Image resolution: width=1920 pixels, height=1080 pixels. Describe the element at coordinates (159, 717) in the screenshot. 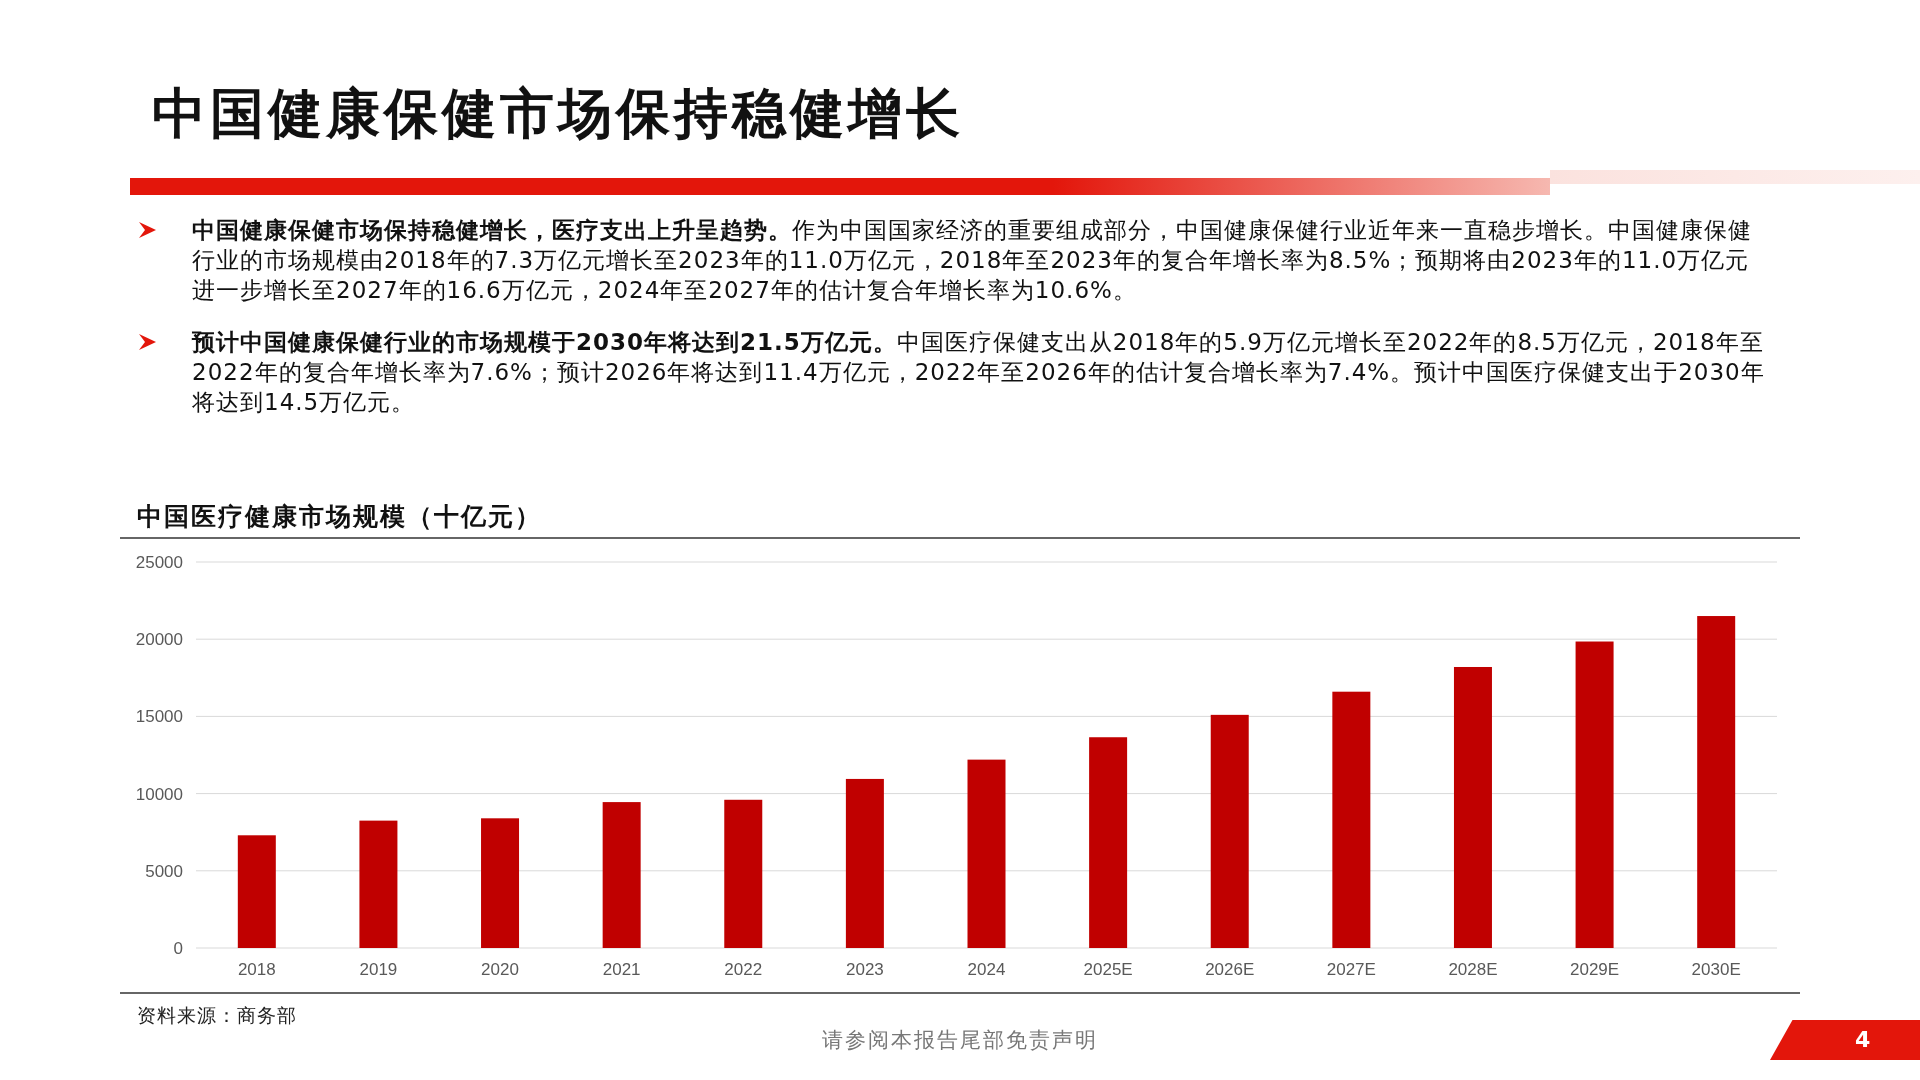

I see `y-tick-label: 15000` at that location.